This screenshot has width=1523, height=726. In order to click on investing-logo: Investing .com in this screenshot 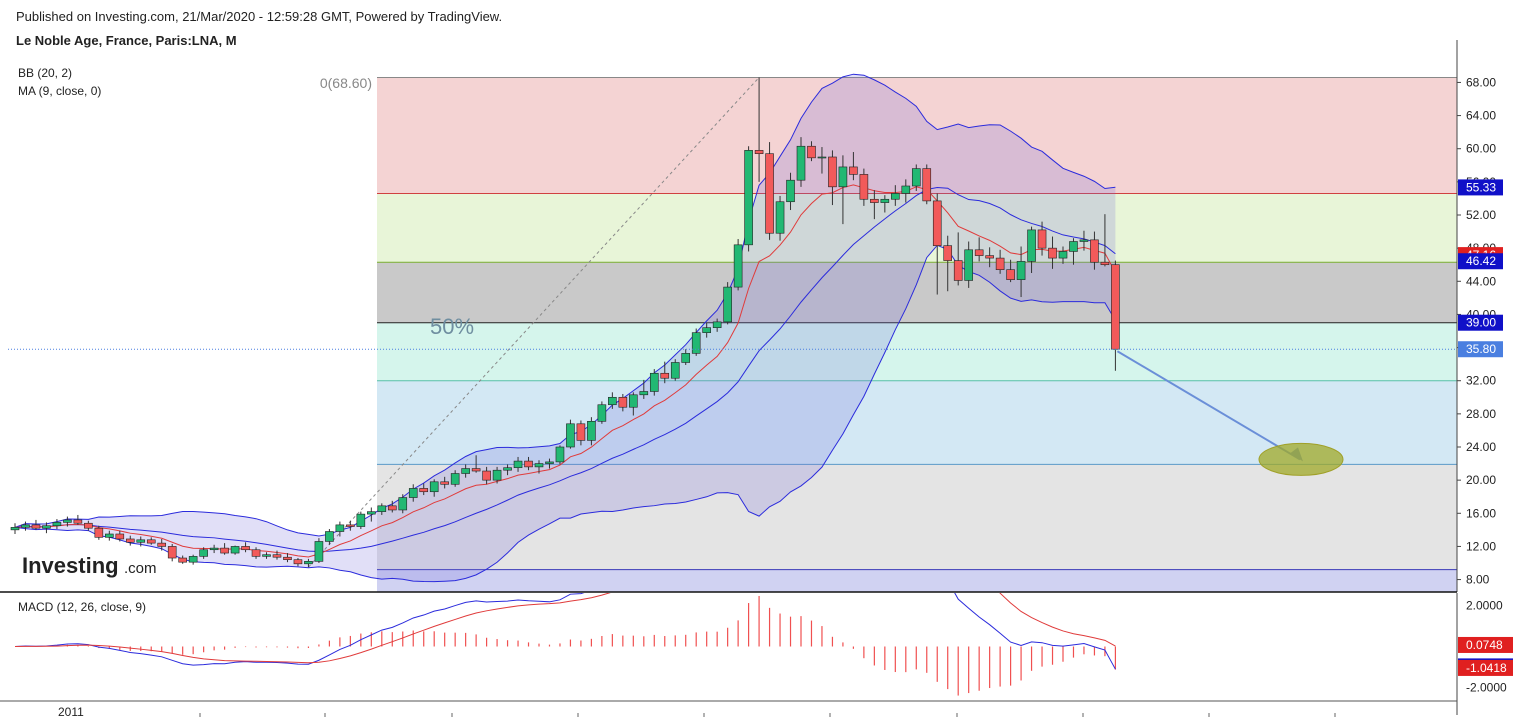, I will do `click(89, 565)`.